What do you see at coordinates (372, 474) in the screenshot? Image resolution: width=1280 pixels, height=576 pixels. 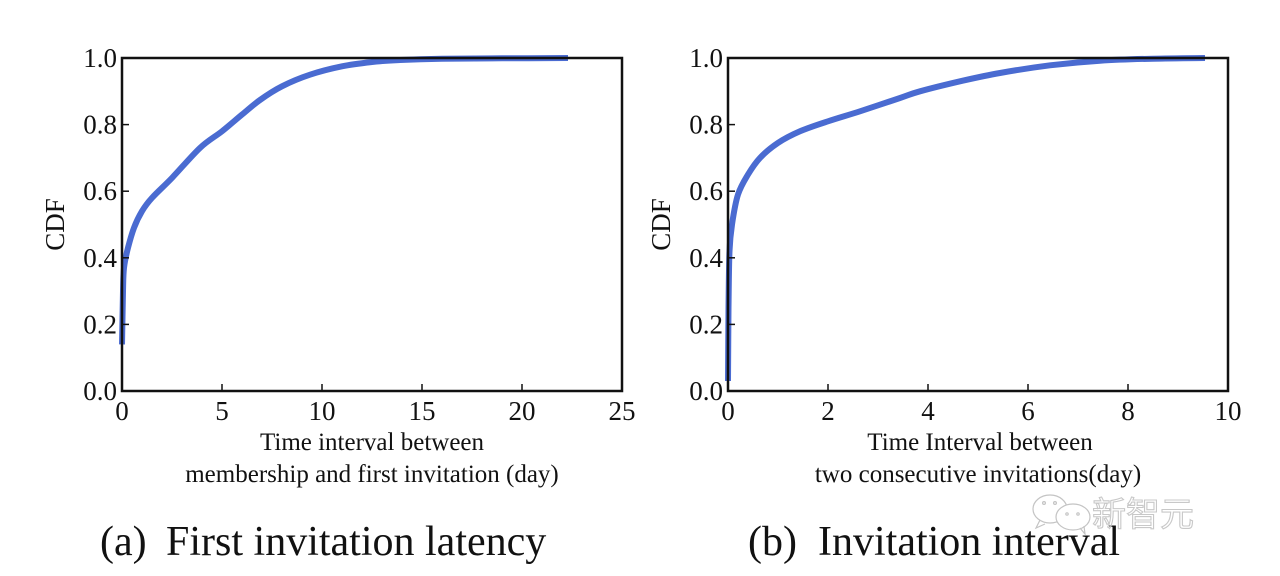 I see `x-axis-label-a-line2: membership and first invitation (day)` at bounding box center [372, 474].